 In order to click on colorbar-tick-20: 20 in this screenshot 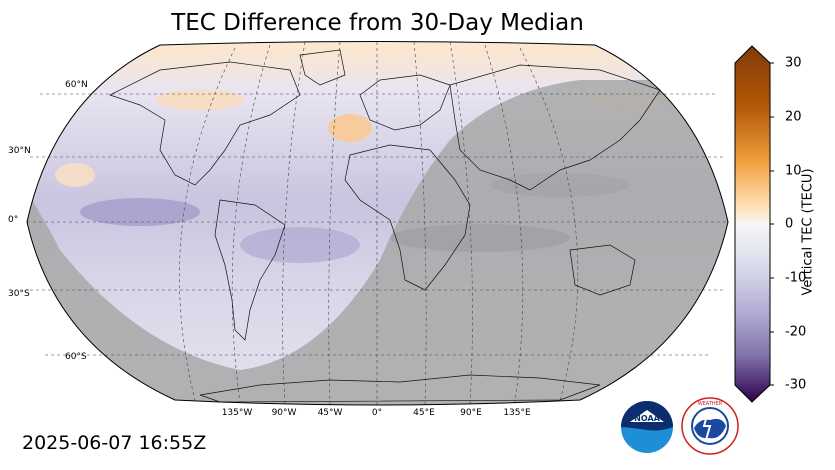, I will do `click(793, 117)`.